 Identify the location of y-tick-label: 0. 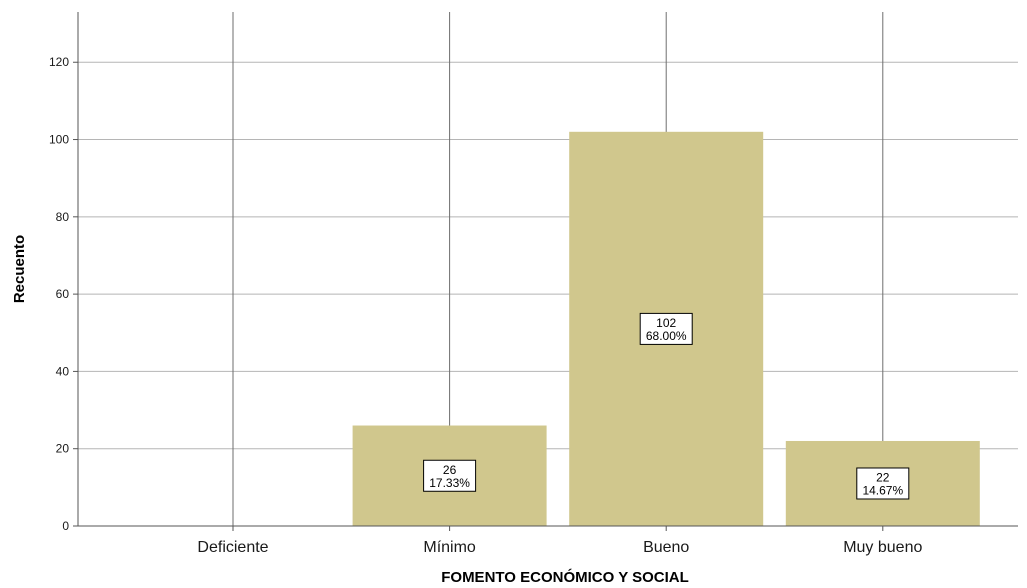
(65, 526).